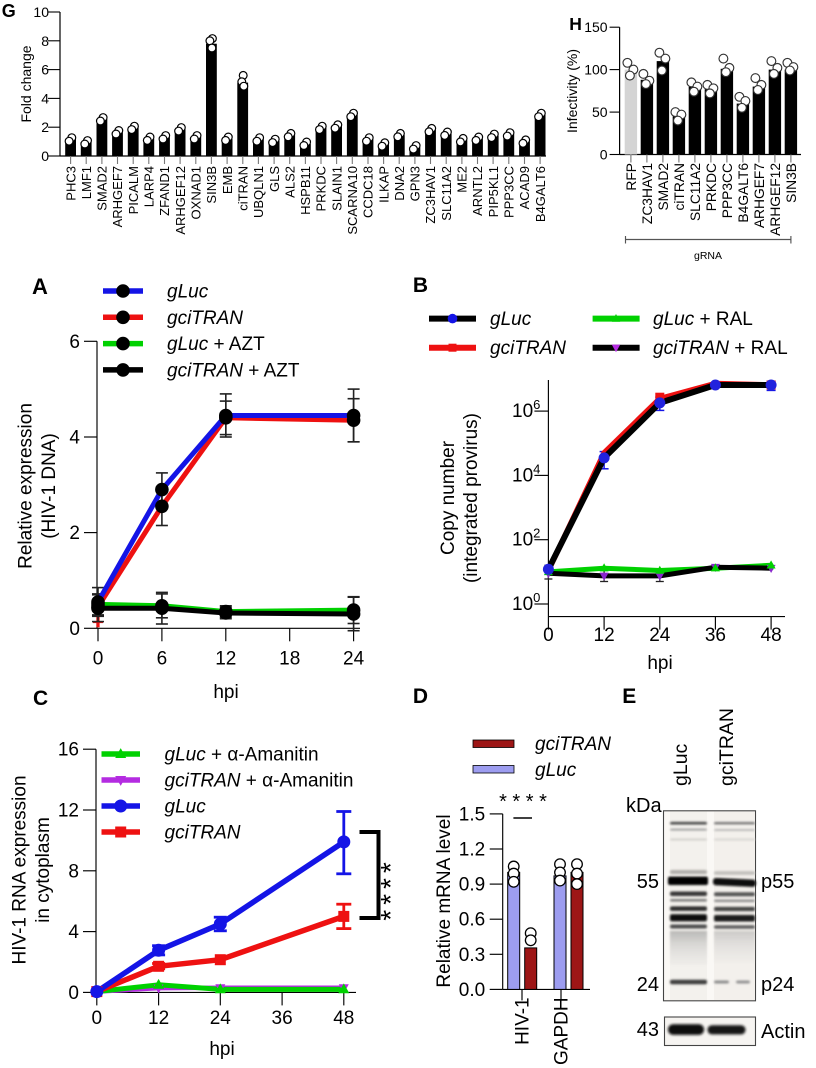 This screenshot has height=1068, width=816. What do you see at coordinates (524, 187) in the screenshot?
I see `svg-text: ACAD9` at bounding box center [524, 187].